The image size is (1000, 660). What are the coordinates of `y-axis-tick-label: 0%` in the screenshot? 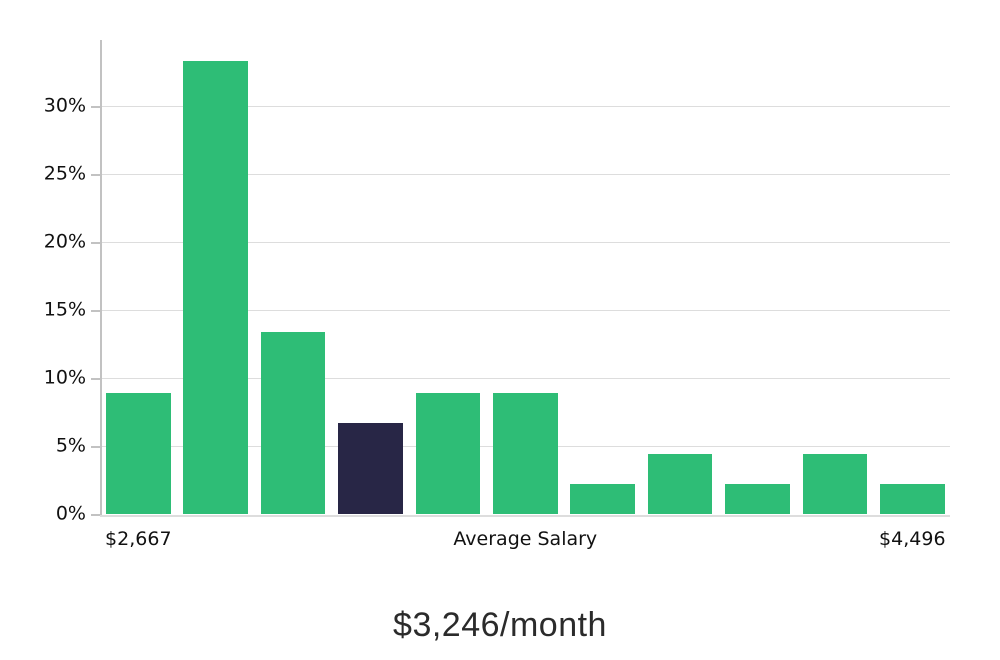 It's located at (70, 513).